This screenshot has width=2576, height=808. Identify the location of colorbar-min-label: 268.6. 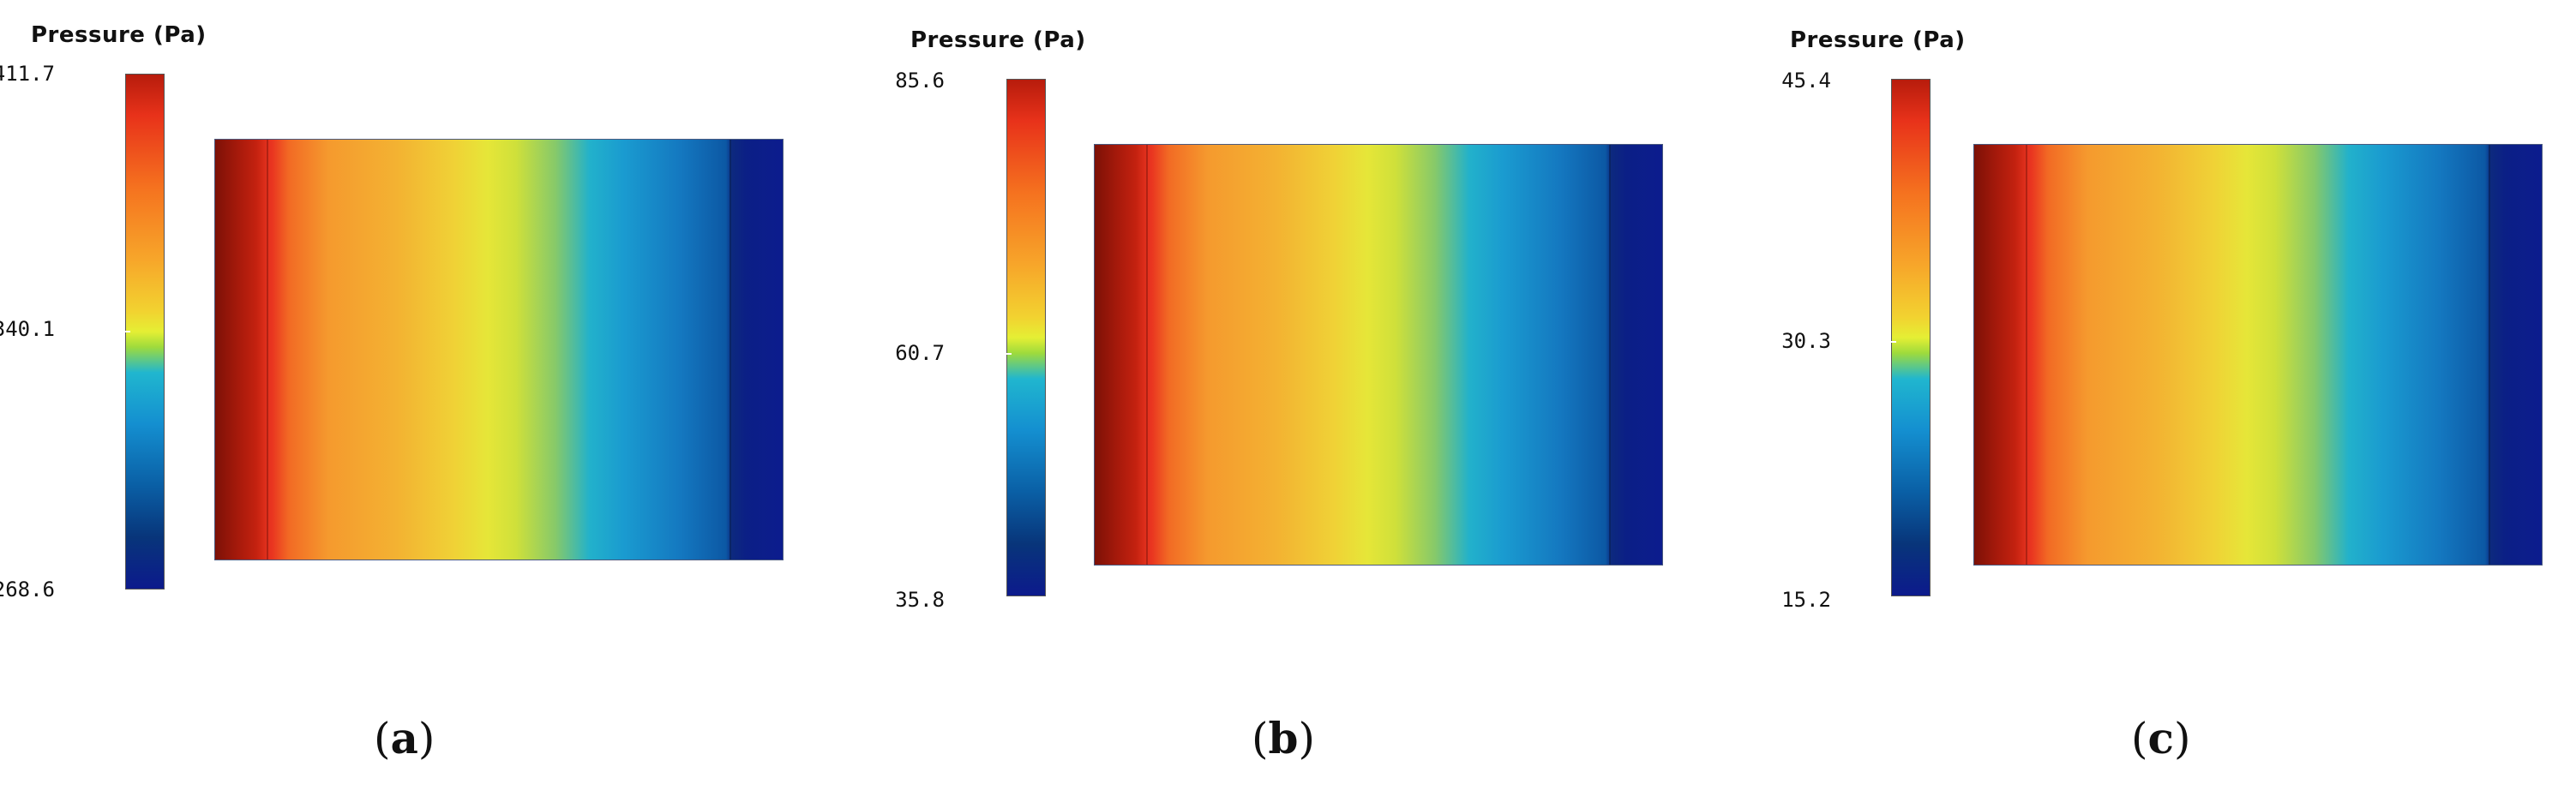
(27, 590).